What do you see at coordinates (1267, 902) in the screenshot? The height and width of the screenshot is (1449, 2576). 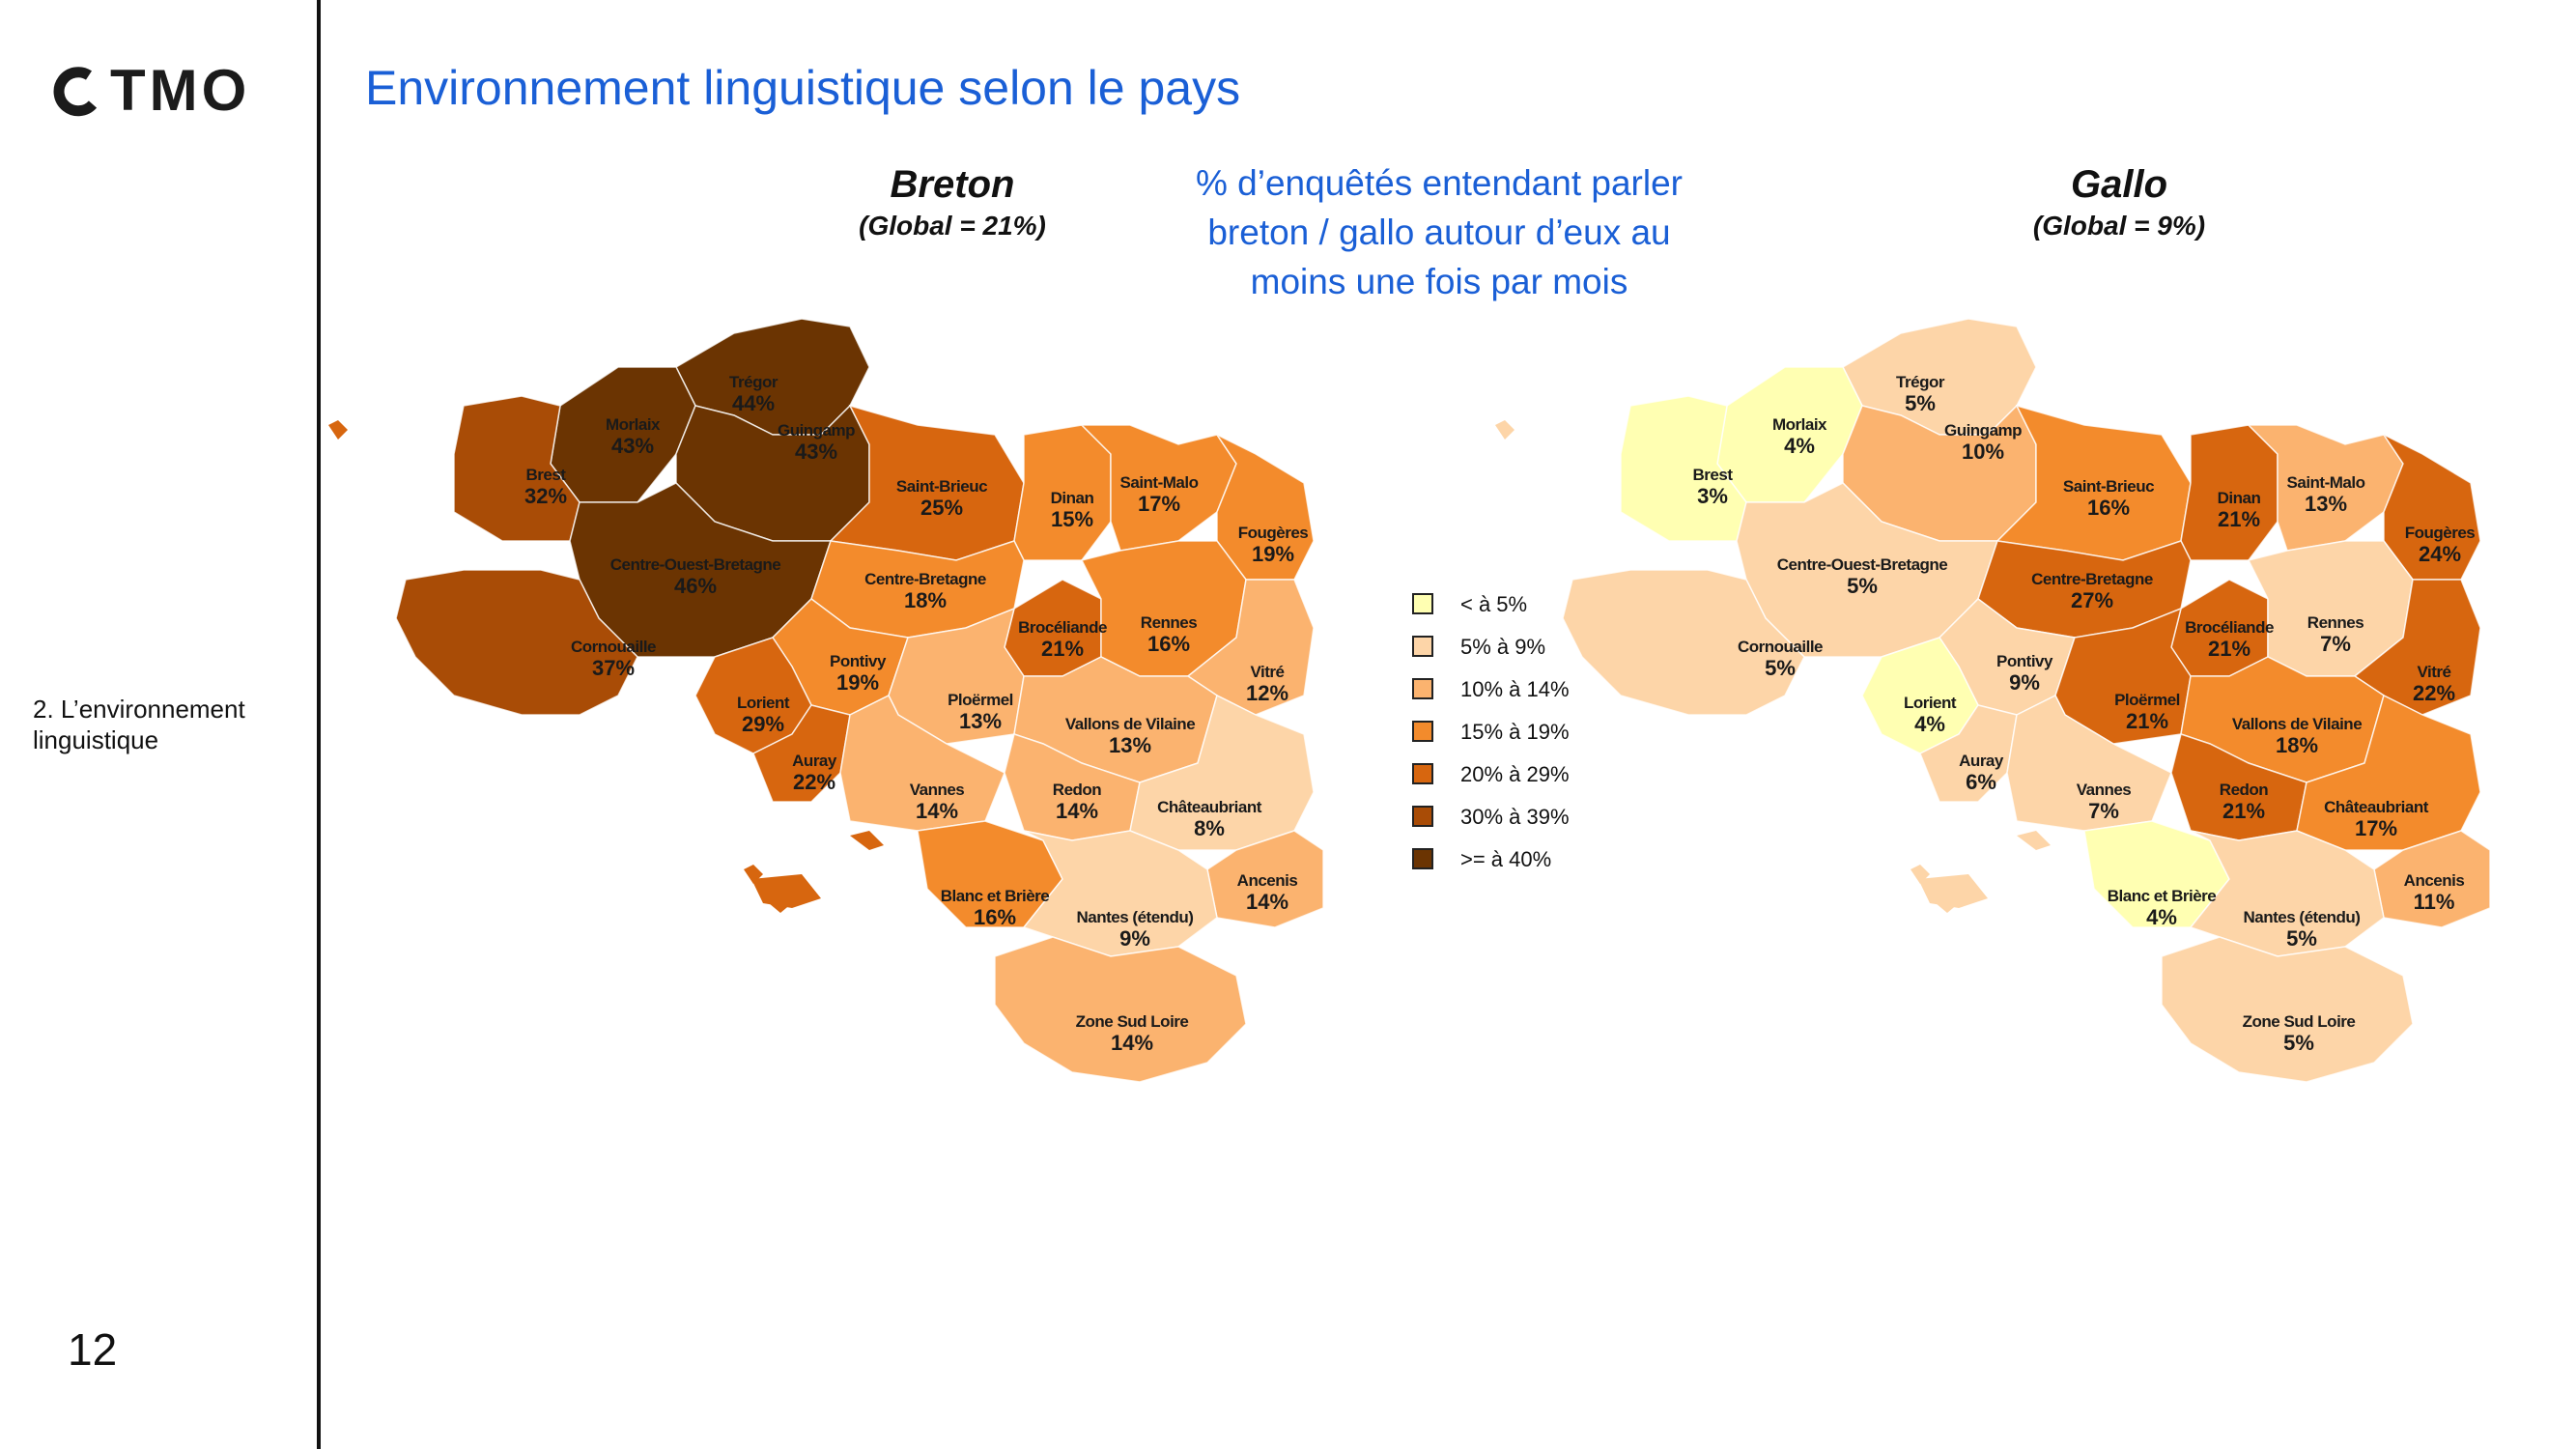 I see `zone-value: 14%` at bounding box center [1267, 902].